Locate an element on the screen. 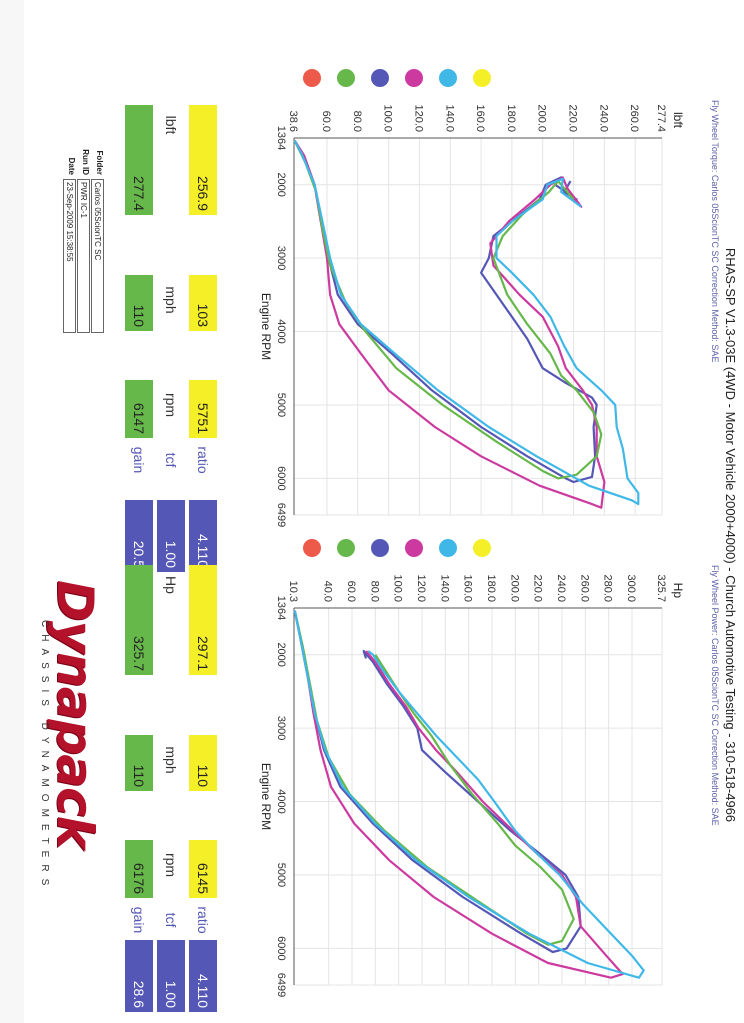 The image size is (744, 1023). torque-y-tick-6: 160.0 is located at coordinates (480, 118).